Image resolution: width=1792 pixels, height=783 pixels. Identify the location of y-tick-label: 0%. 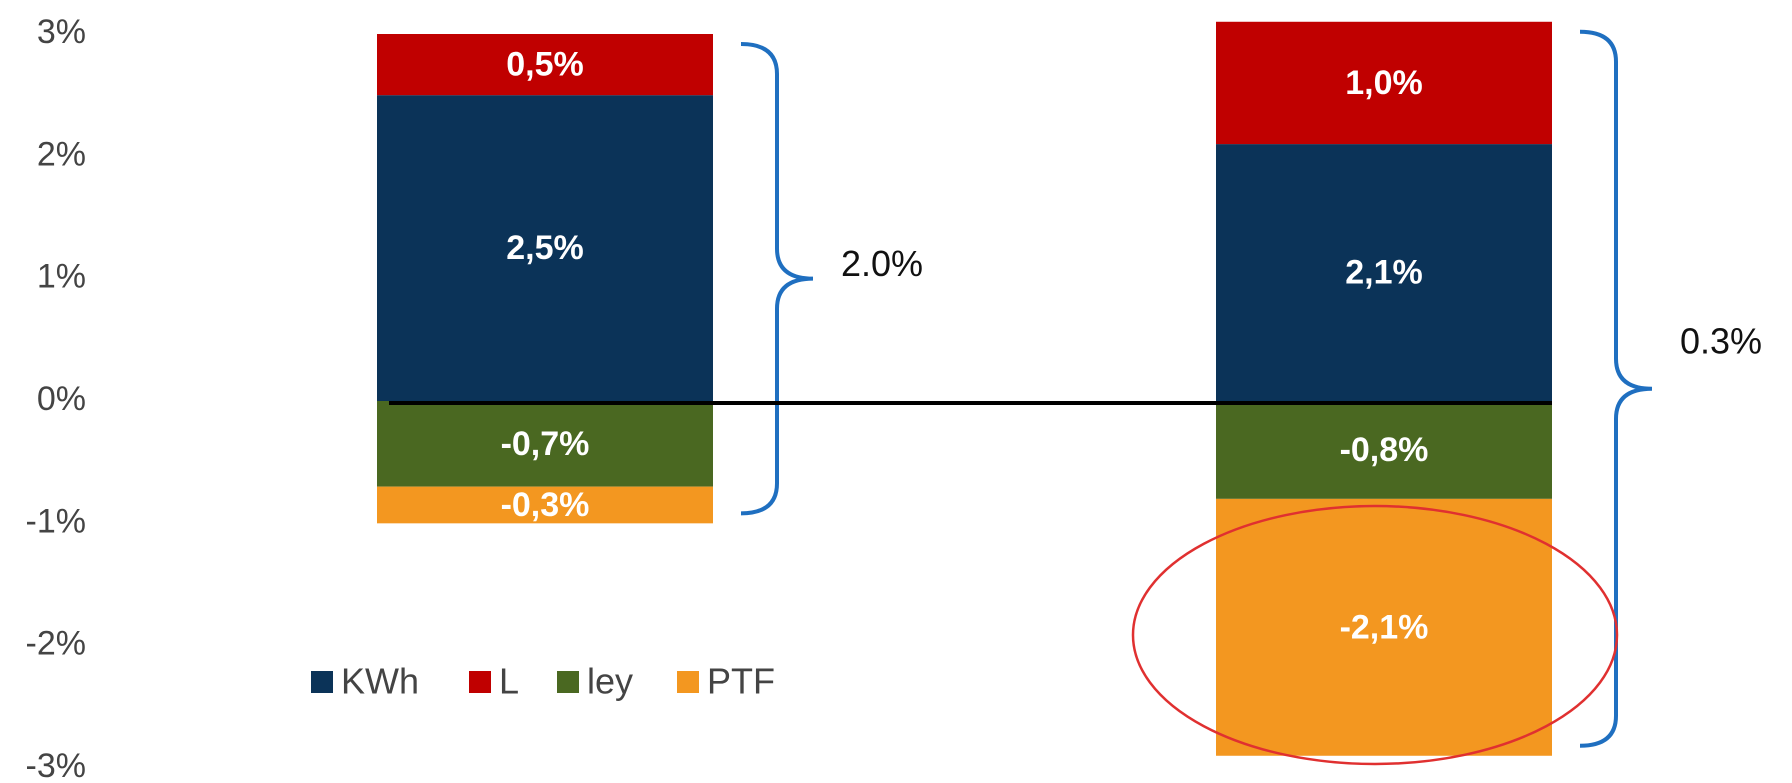
(61, 399).